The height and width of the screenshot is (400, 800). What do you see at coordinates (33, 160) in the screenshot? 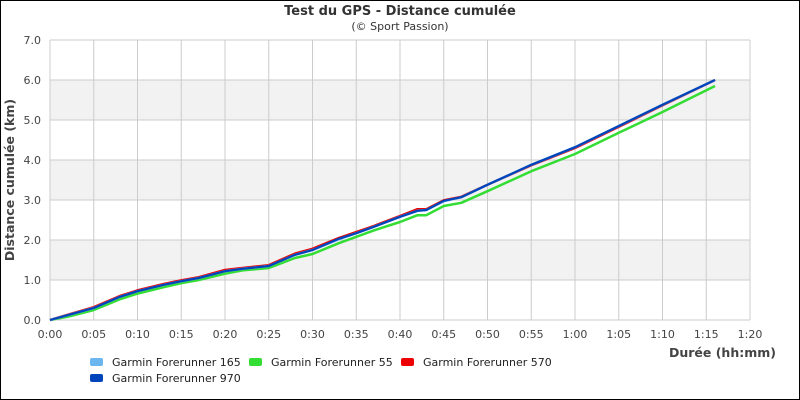
I see `y-tick: 4.0` at bounding box center [33, 160].